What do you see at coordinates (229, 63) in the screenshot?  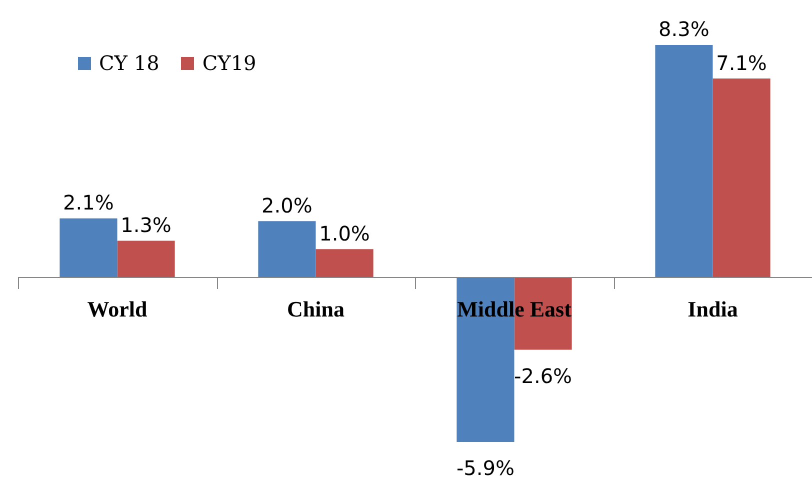 I see `legend-label: CY19` at bounding box center [229, 63].